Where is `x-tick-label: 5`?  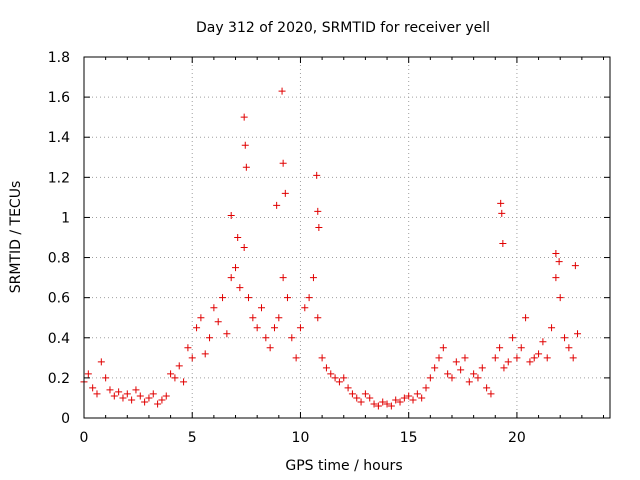
x-tick-label: 5 is located at coordinates (192, 438).